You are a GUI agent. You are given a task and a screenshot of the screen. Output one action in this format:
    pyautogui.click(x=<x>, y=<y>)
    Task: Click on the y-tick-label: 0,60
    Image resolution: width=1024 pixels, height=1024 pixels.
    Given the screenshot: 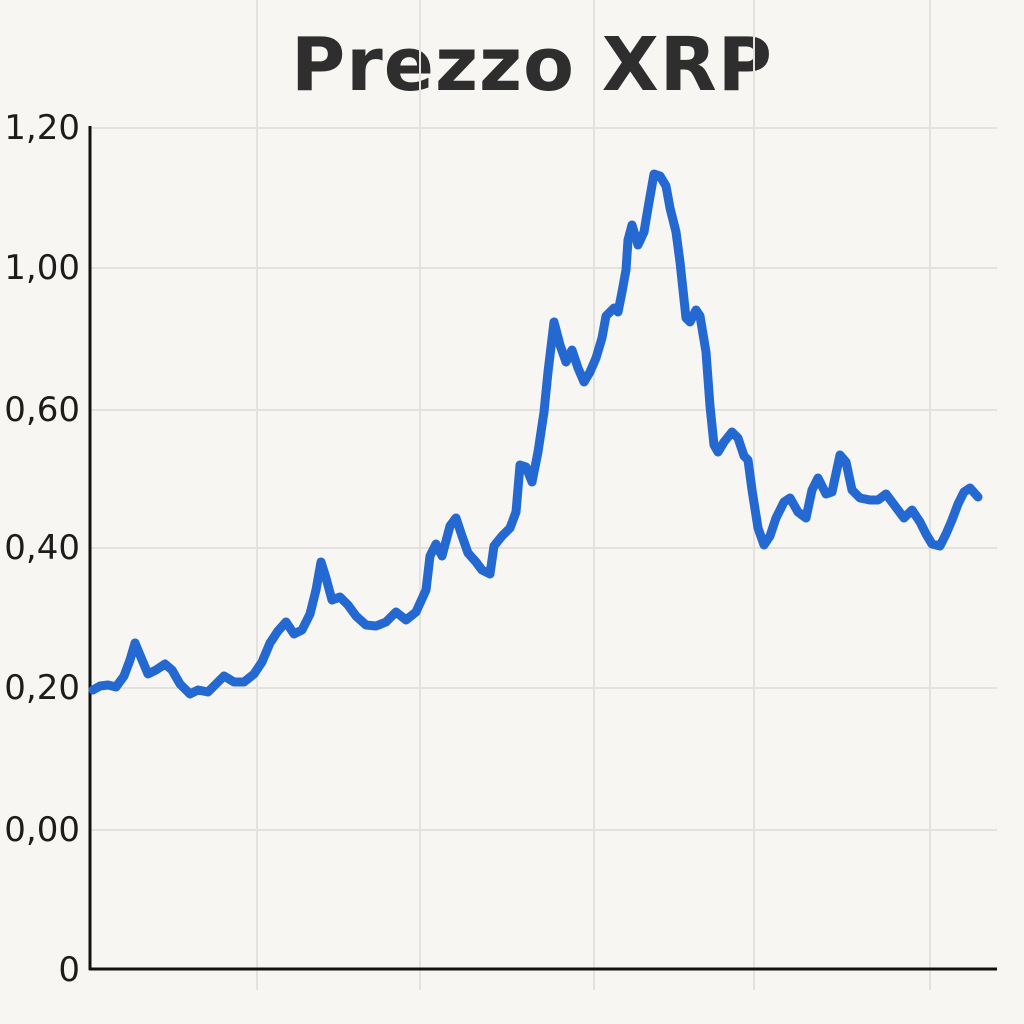 What is the action you would take?
    pyautogui.click(x=42, y=410)
    